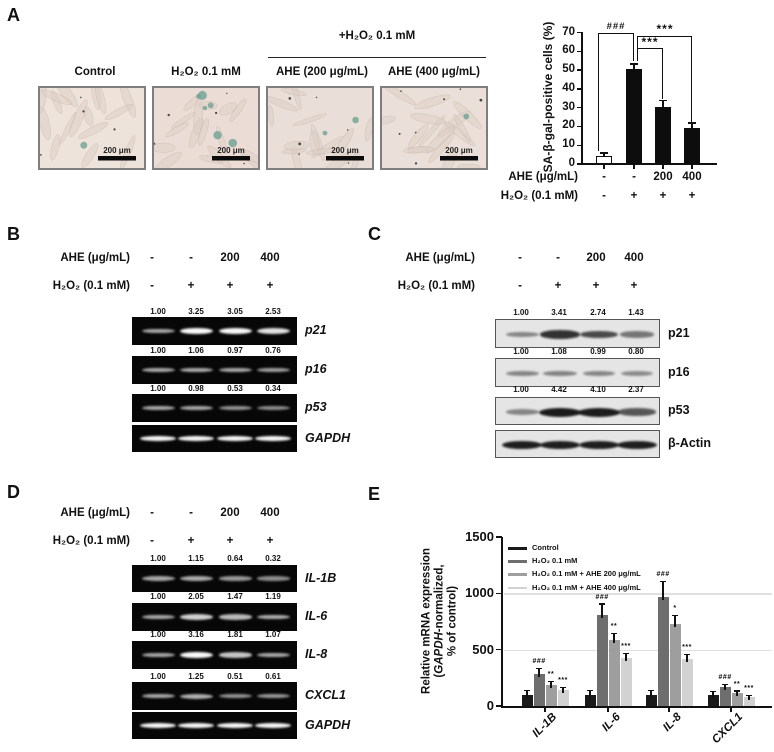 This screenshot has width=774, height=752. What do you see at coordinates (665, 29) in the screenshot?
I see `chartA-sig-label-1: ***` at bounding box center [665, 29].